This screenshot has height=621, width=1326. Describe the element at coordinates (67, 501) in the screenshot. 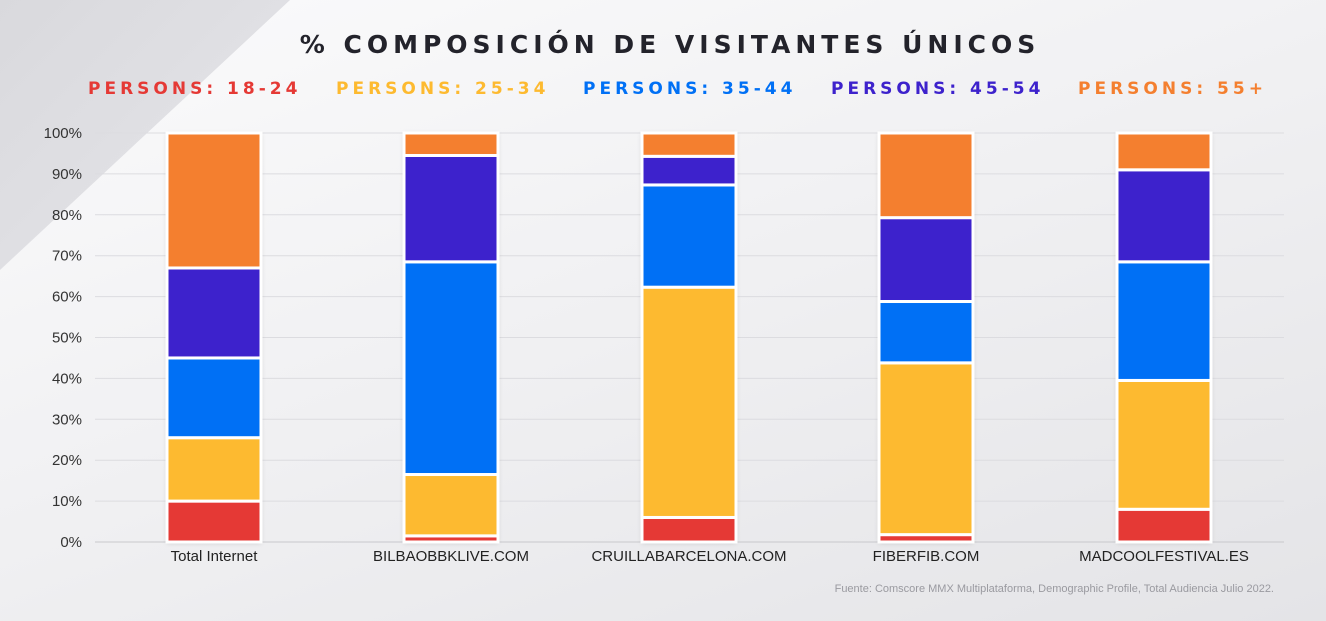

I see `y-tick-label: 10%` at that location.